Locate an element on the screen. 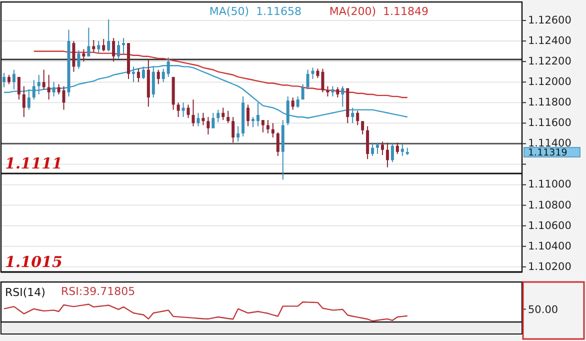 Image resolution: width=586 pixels, height=341 pixels. ref-line-label: 1.1111 is located at coordinates (33, 163).